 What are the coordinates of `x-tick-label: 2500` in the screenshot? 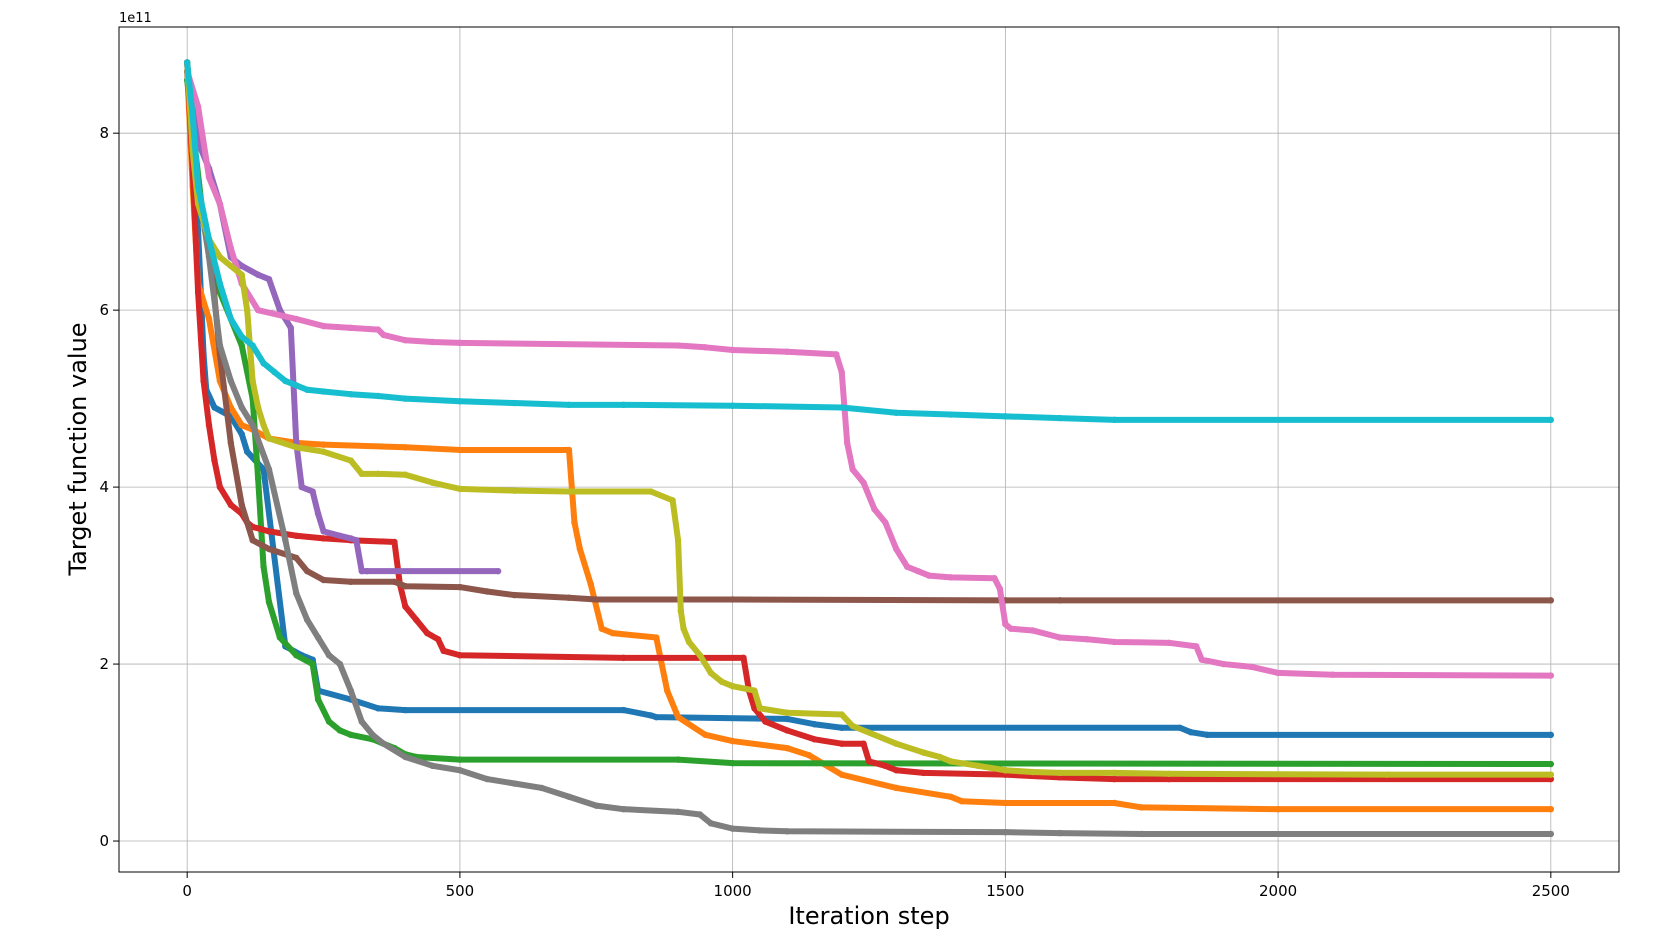 It's located at (1551, 891).